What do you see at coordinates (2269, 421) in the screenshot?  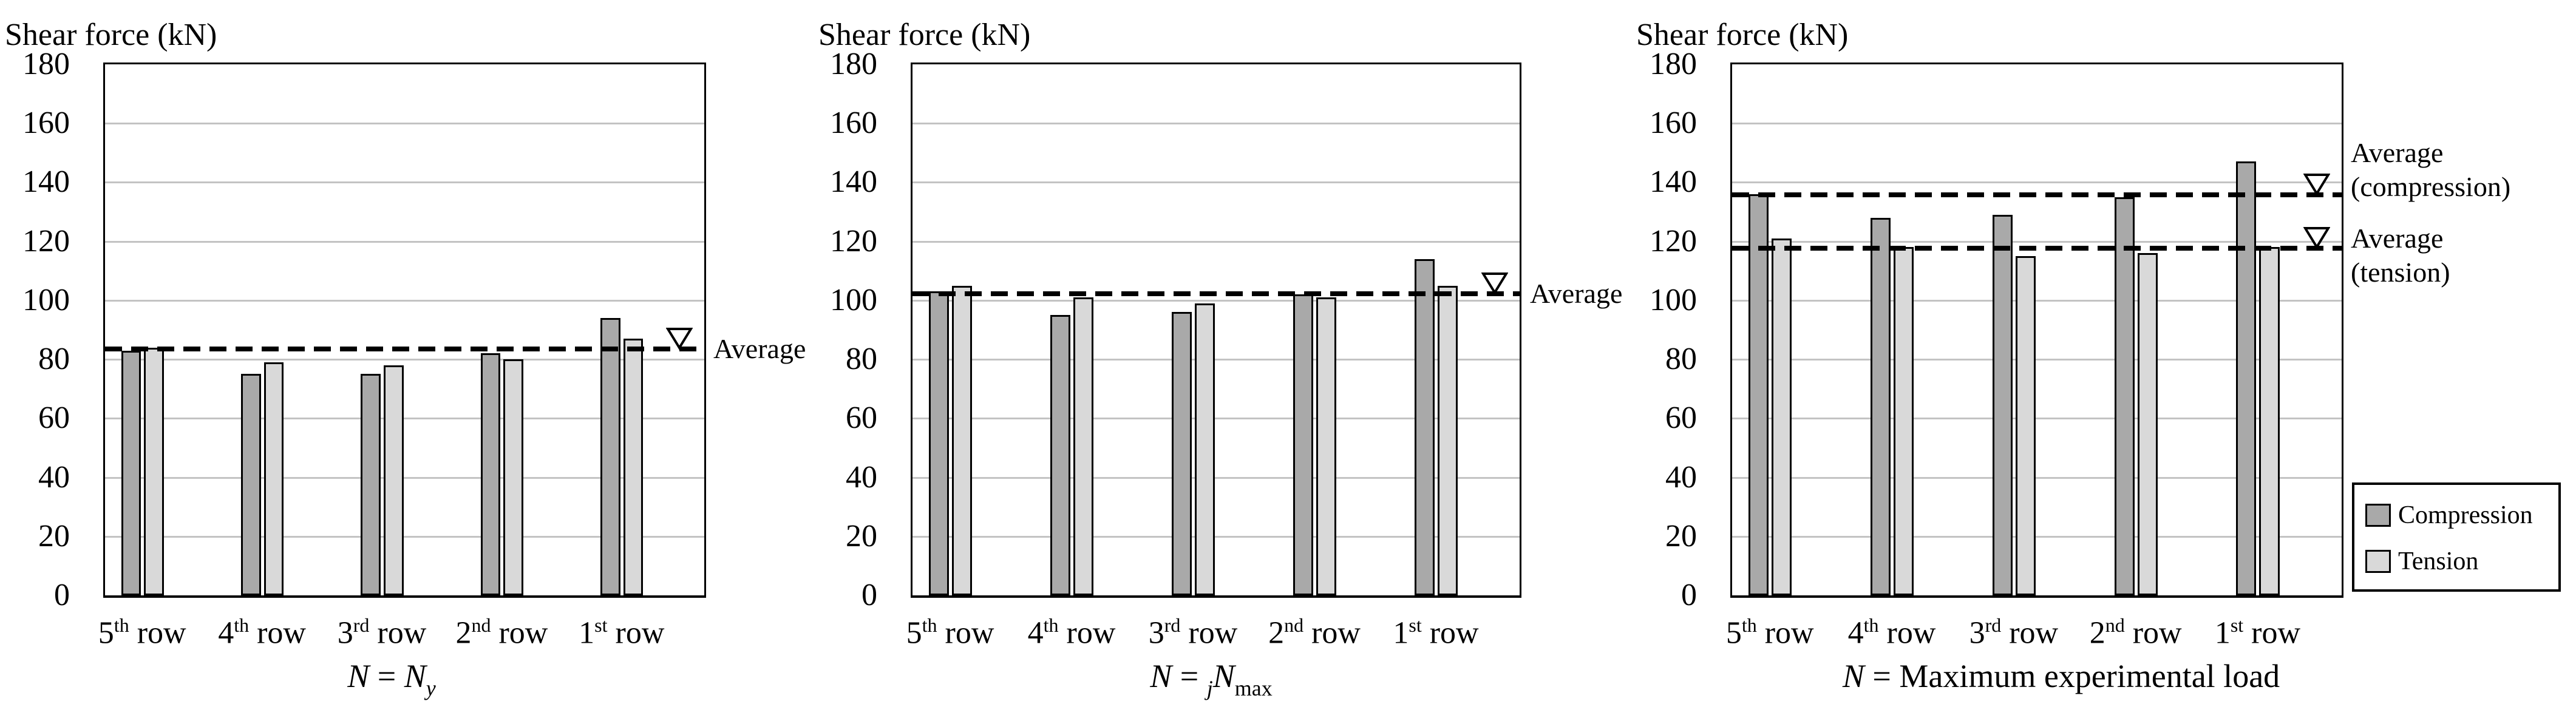 I see `bar-tension-1st-row` at bounding box center [2269, 421].